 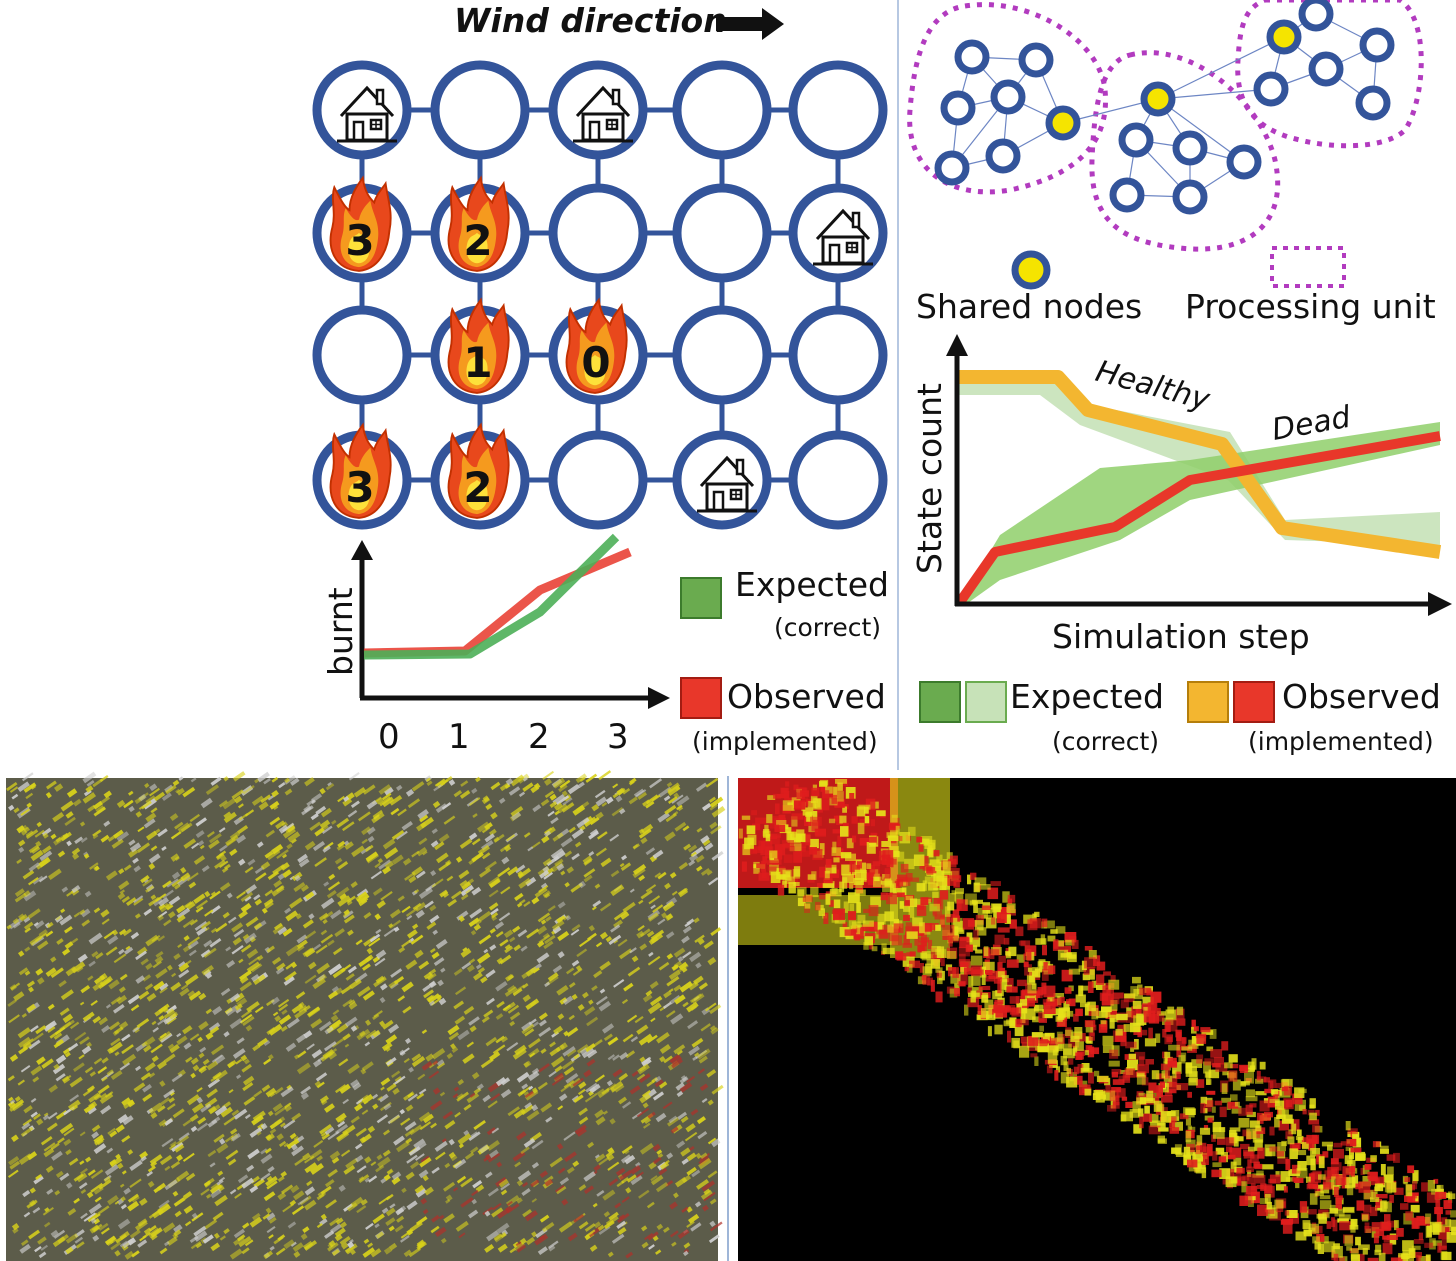 I want to click on burnt-x-tick-1: 1, so click(x=459, y=737).